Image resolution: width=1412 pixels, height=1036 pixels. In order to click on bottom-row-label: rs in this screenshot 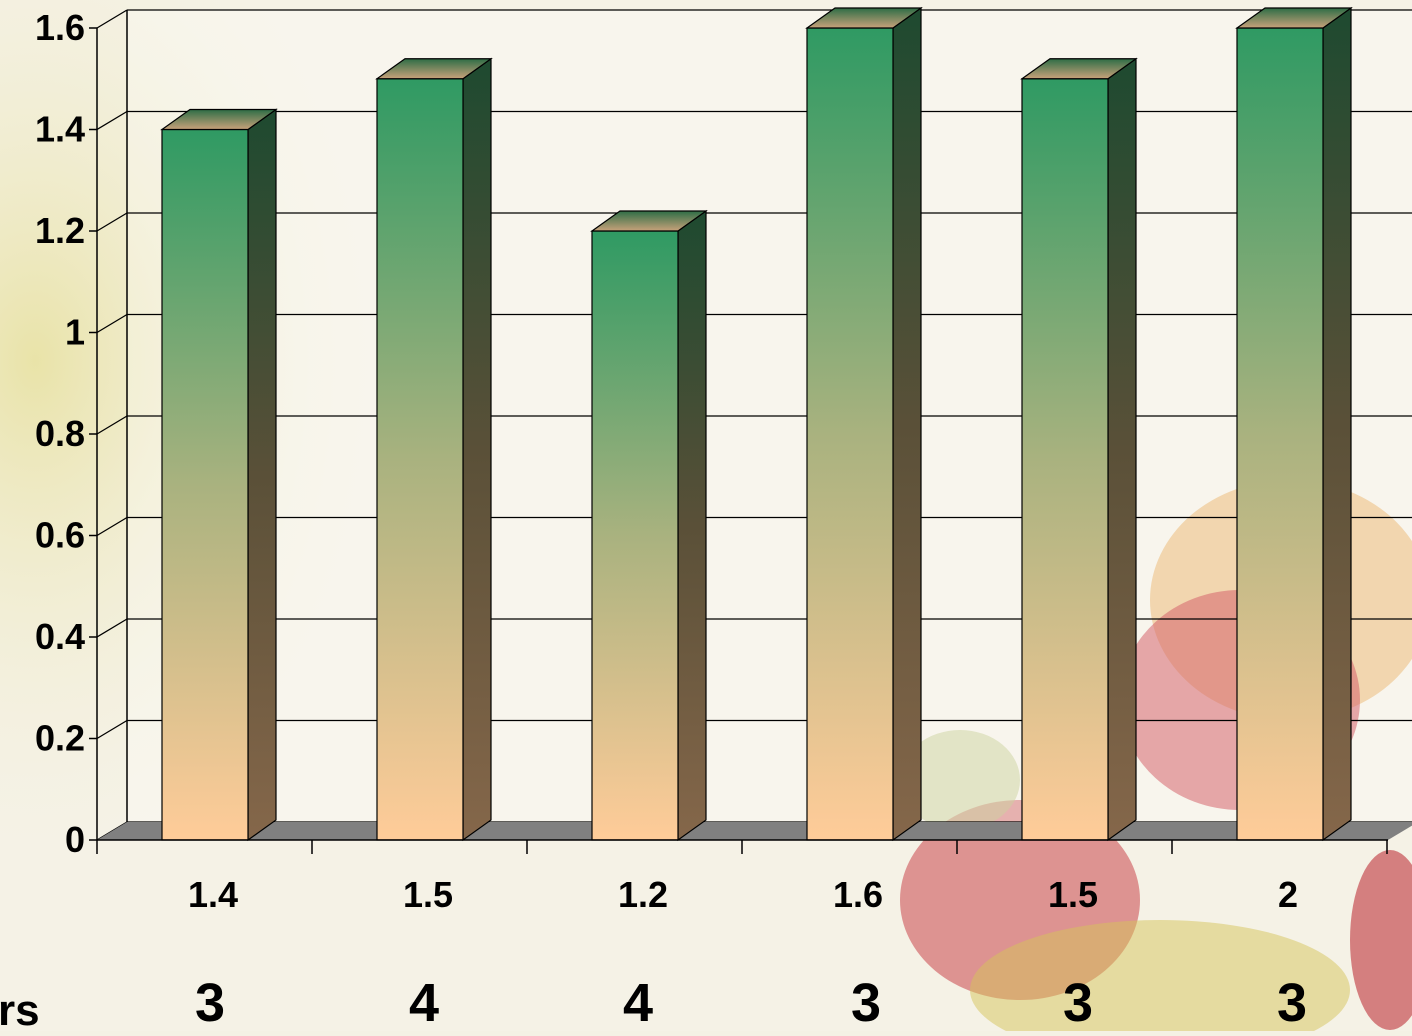, I will do `click(20, 1010)`.